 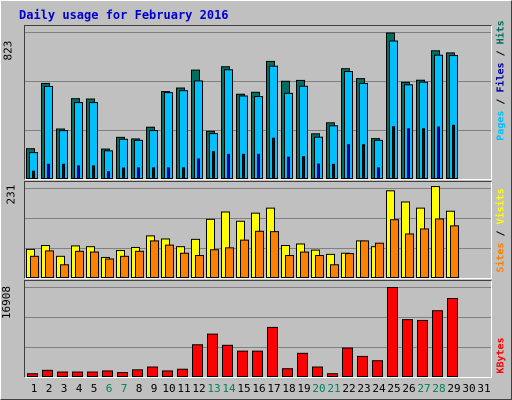 I want to click on files-bar, so click(x=183, y=134).